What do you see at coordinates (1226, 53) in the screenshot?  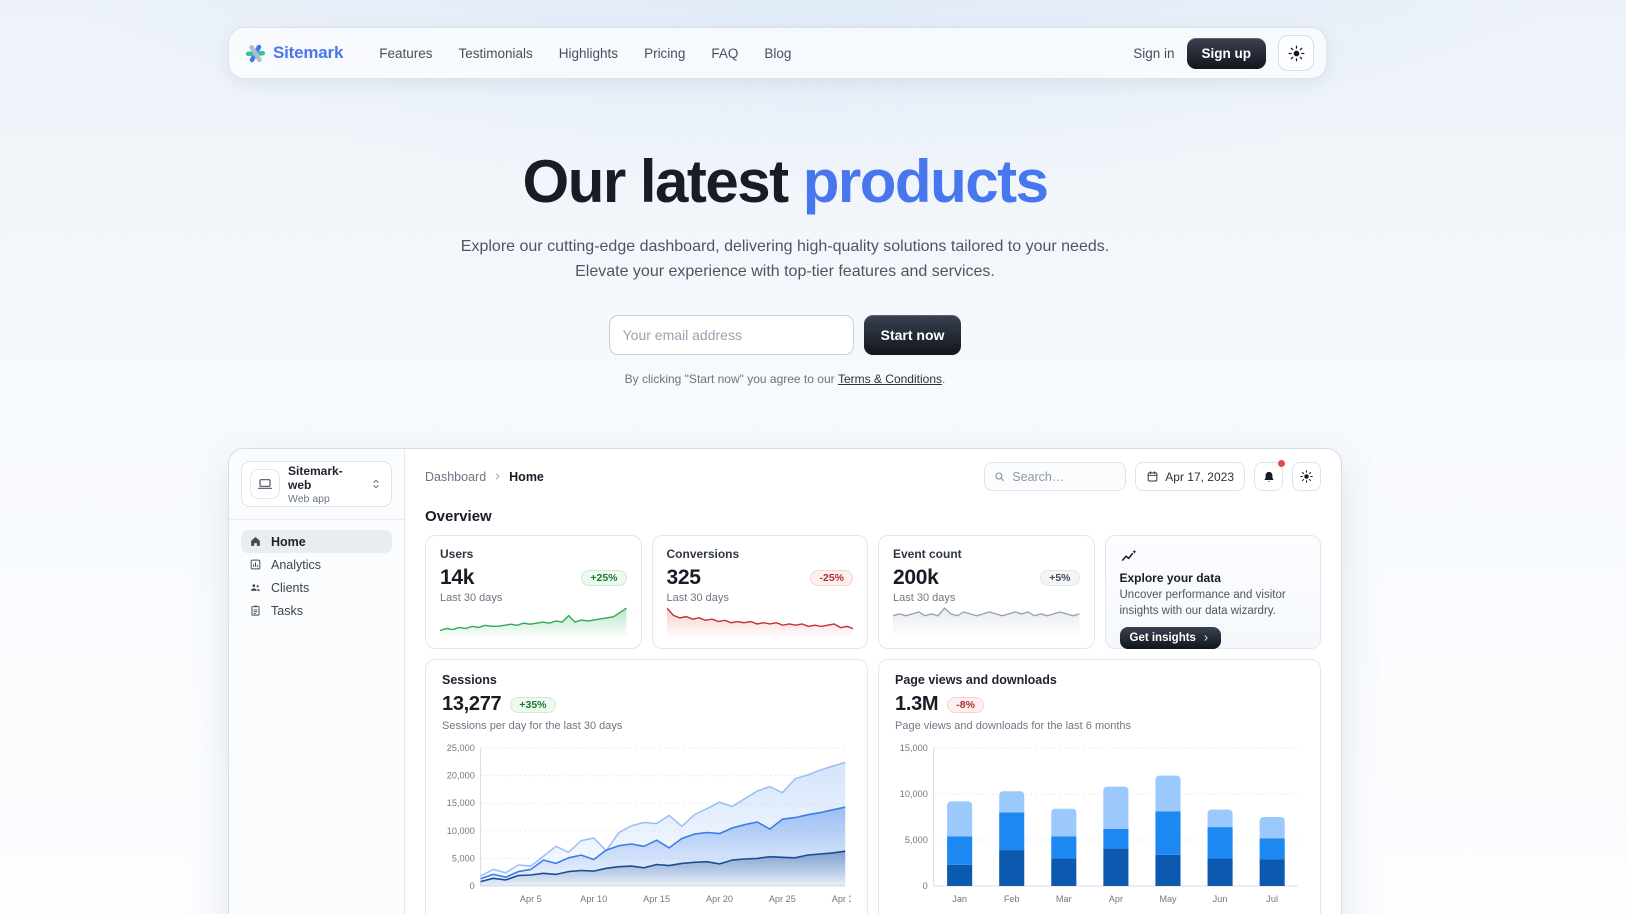 I see `sign-up-button: Sign up` at bounding box center [1226, 53].